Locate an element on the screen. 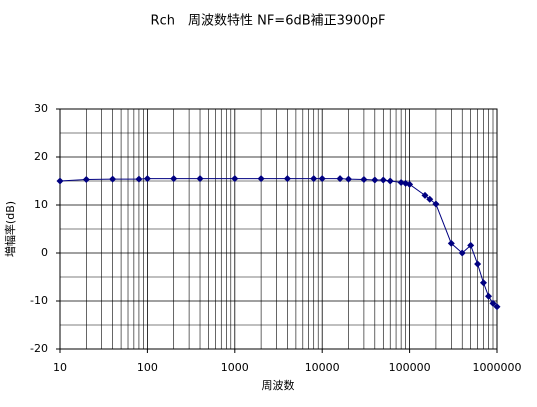 This screenshot has height=407, width=537. y-tick-label: -10 is located at coordinates (39, 300).